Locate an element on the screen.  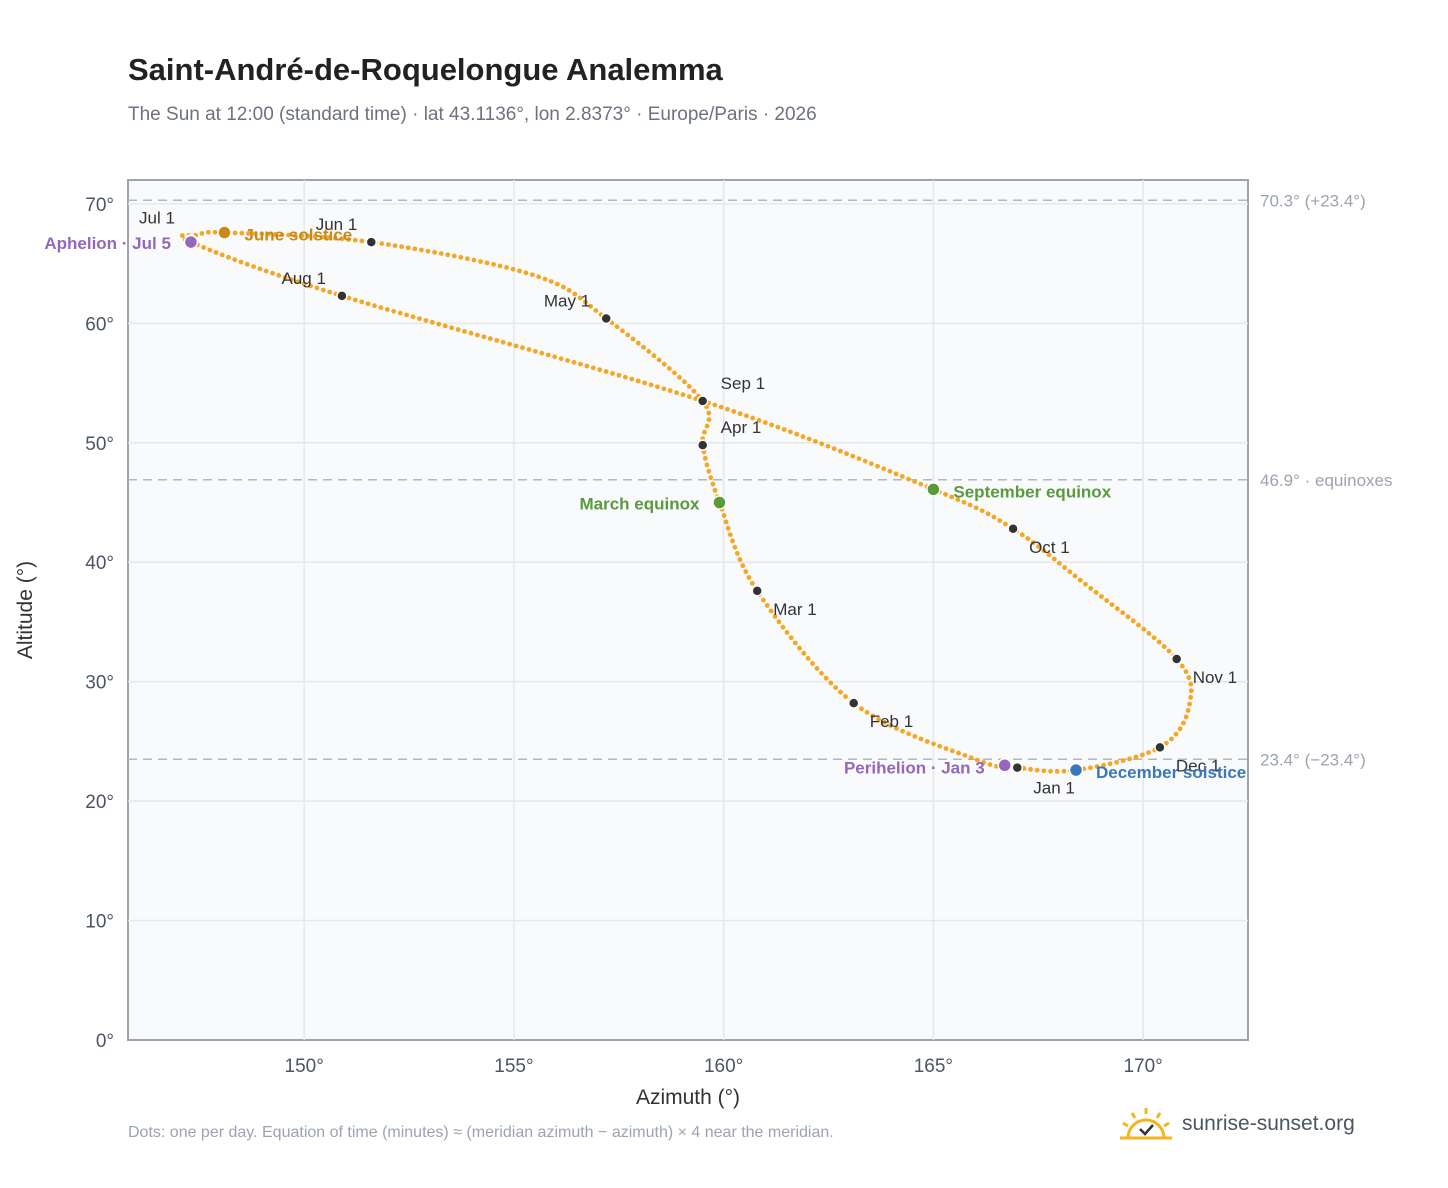
sun-check-icon is located at coordinates (1146, 1124).